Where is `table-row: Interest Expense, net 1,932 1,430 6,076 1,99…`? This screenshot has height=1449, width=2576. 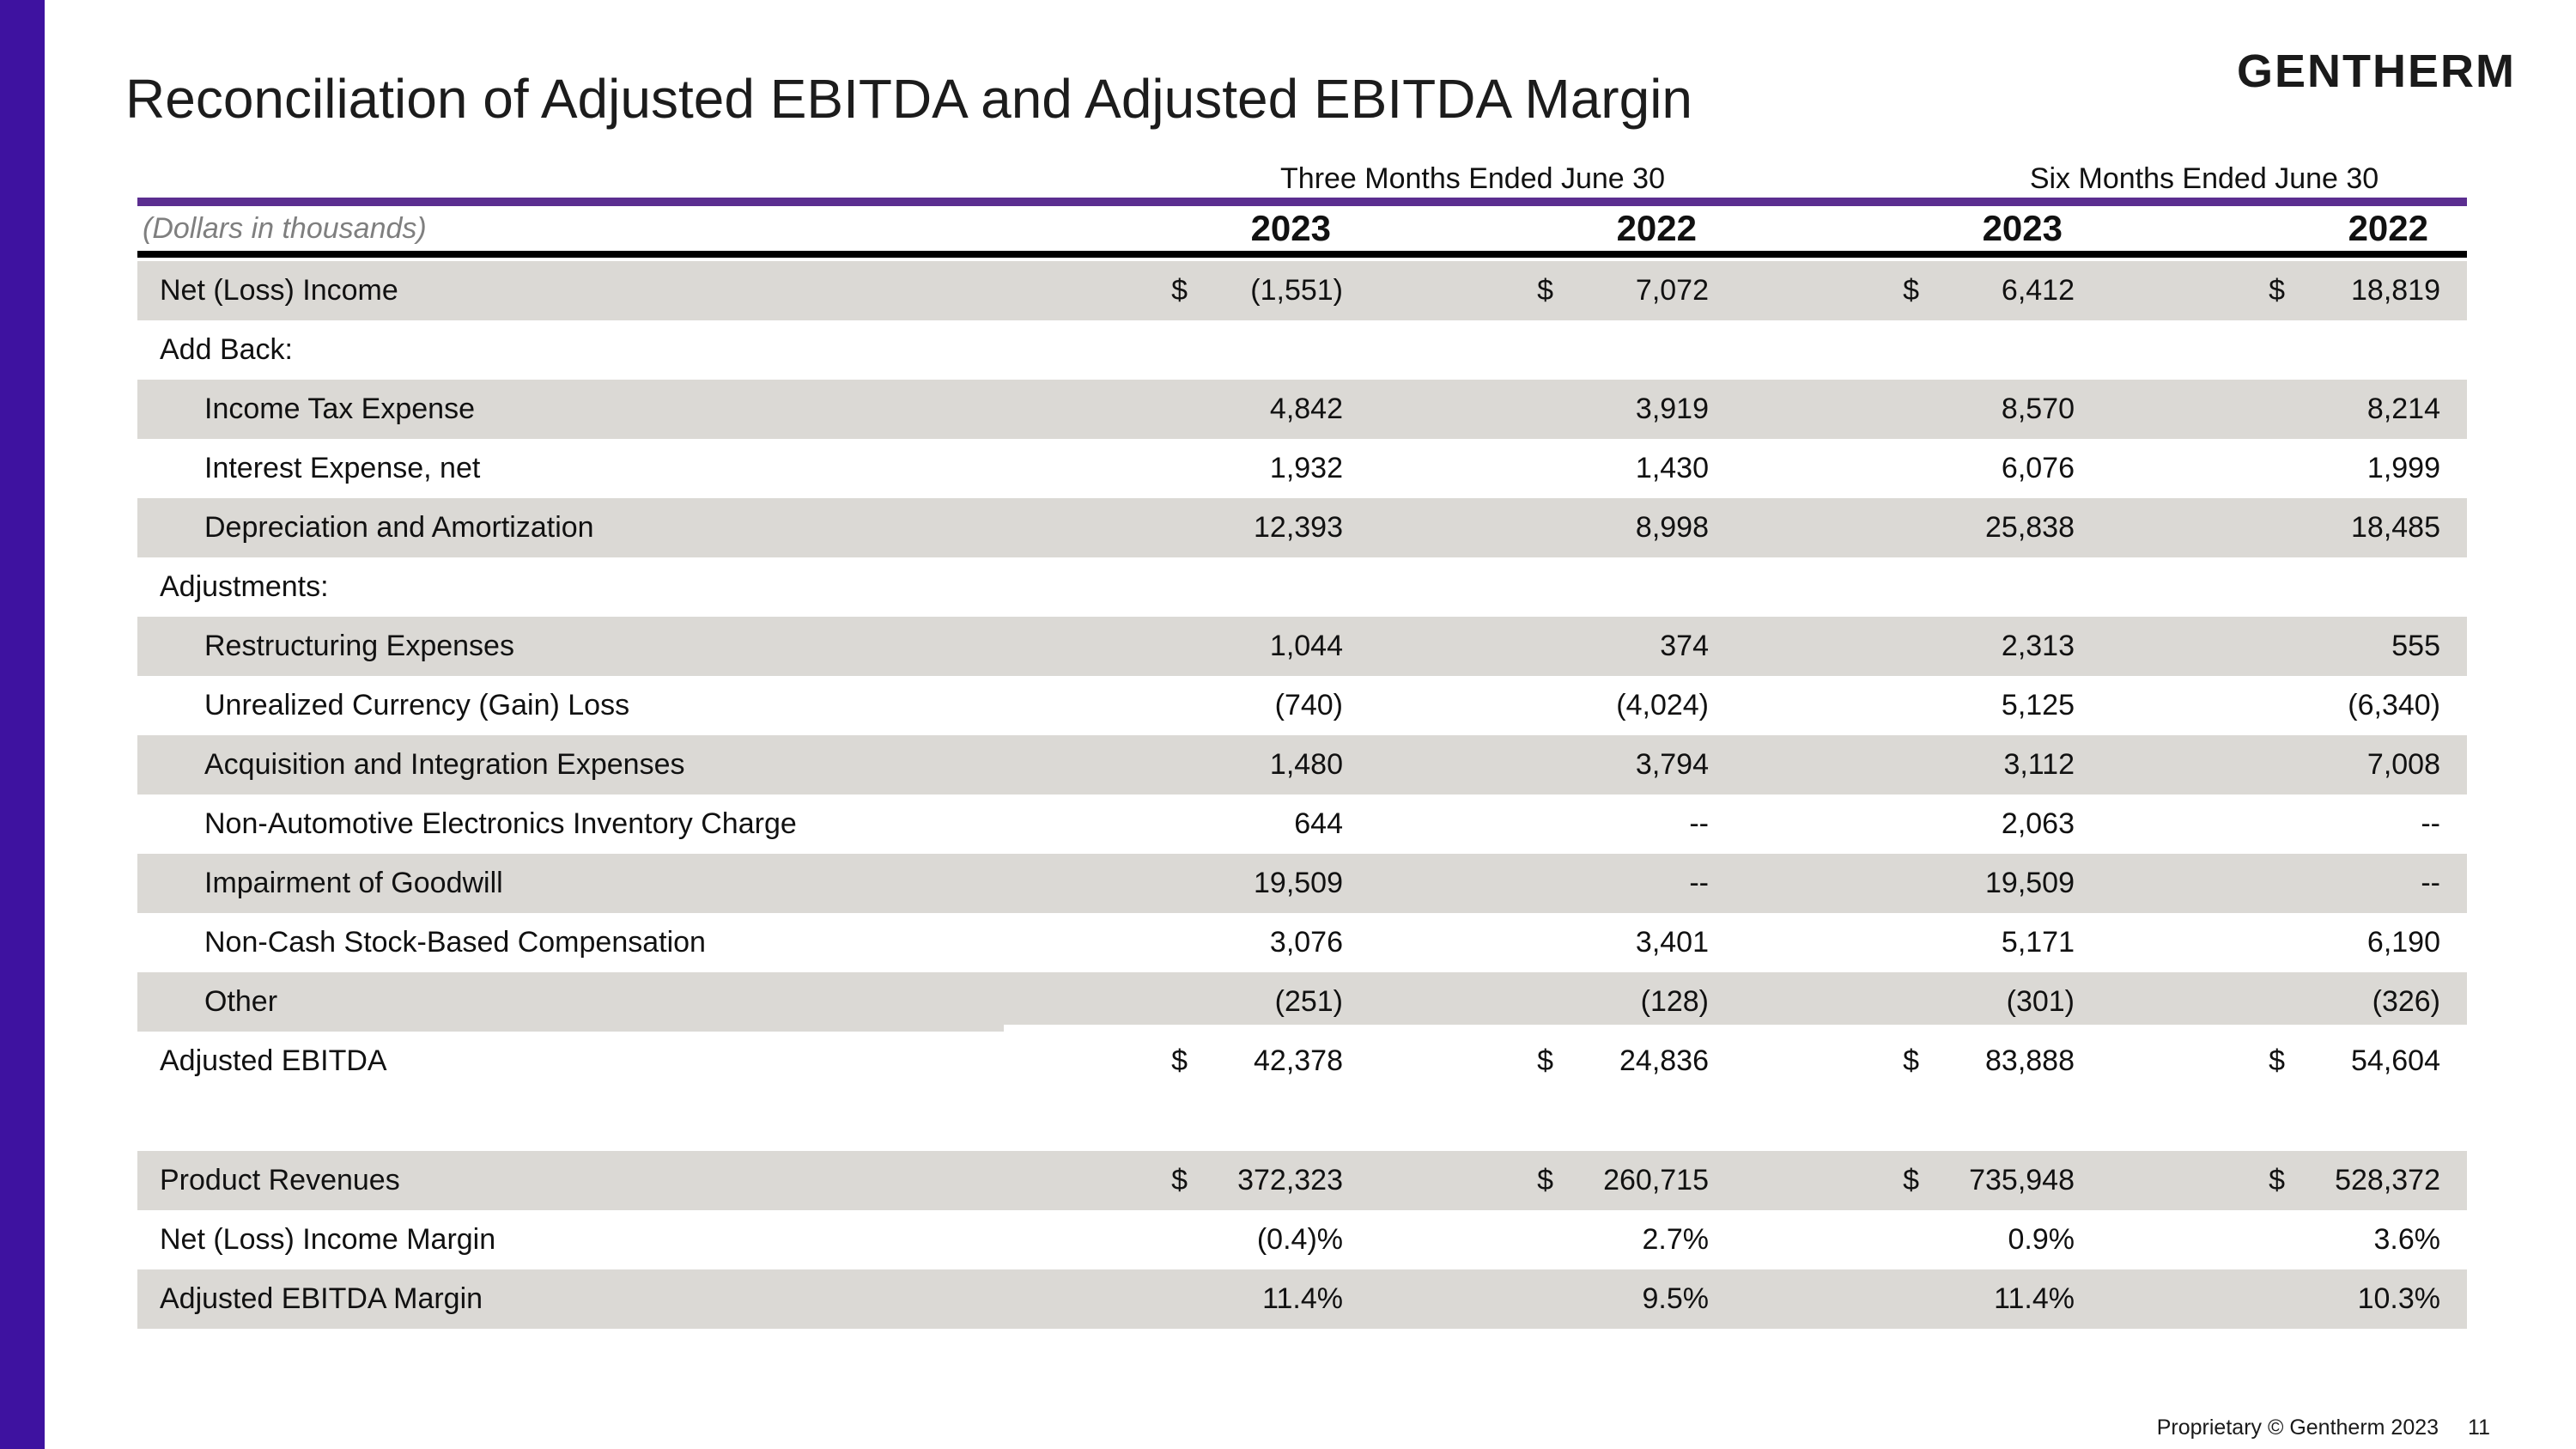 table-row: Interest Expense, net 1,932 1,430 6,076 1,99… is located at coordinates (1302, 468).